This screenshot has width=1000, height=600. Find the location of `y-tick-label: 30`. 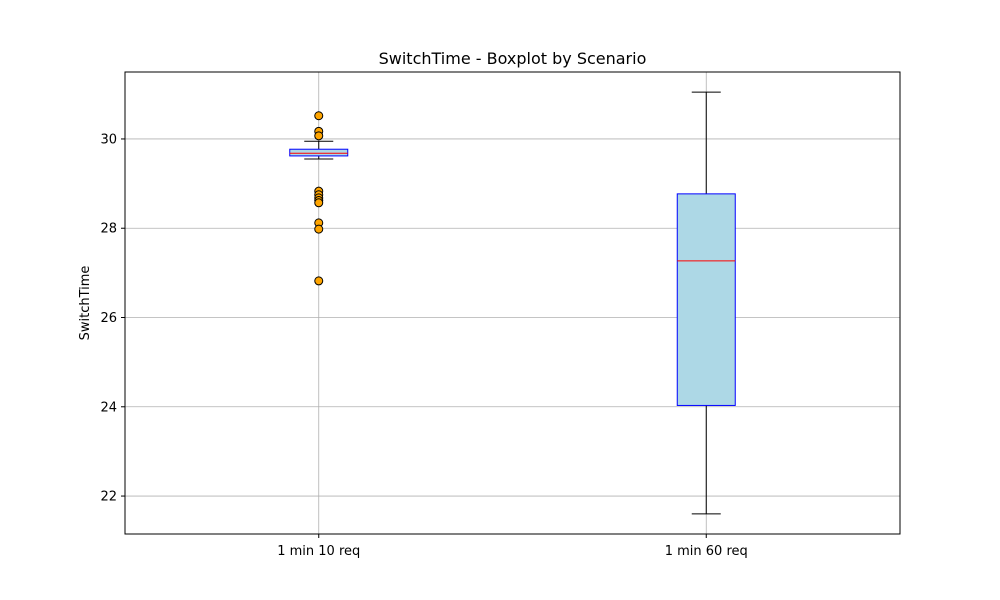

y-tick-label: 30 is located at coordinates (108, 139).